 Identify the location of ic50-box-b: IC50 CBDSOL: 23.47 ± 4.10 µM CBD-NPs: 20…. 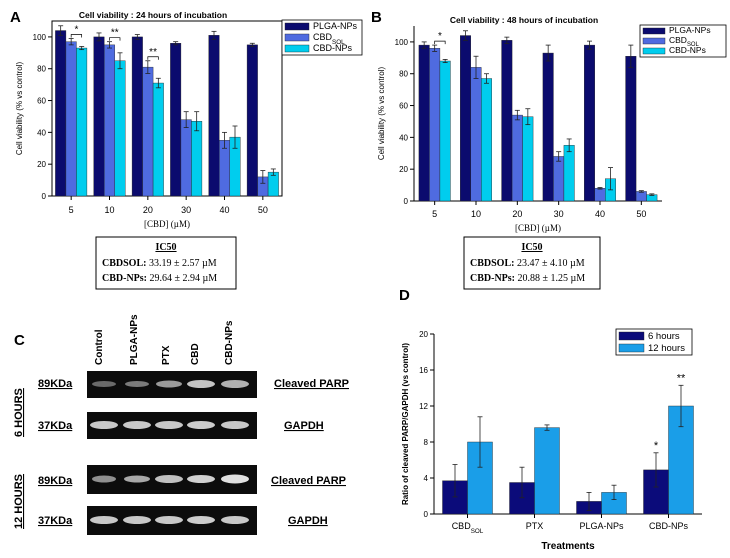
(532, 263).